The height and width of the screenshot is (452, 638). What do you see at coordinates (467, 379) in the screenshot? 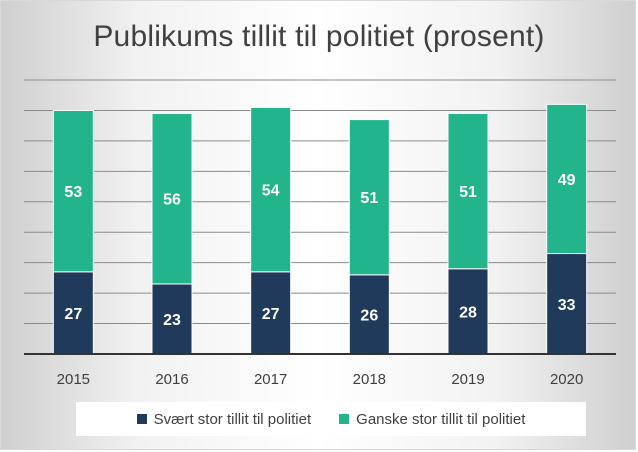
I see `x-tick-label: 2019` at bounding box center [467, 379].